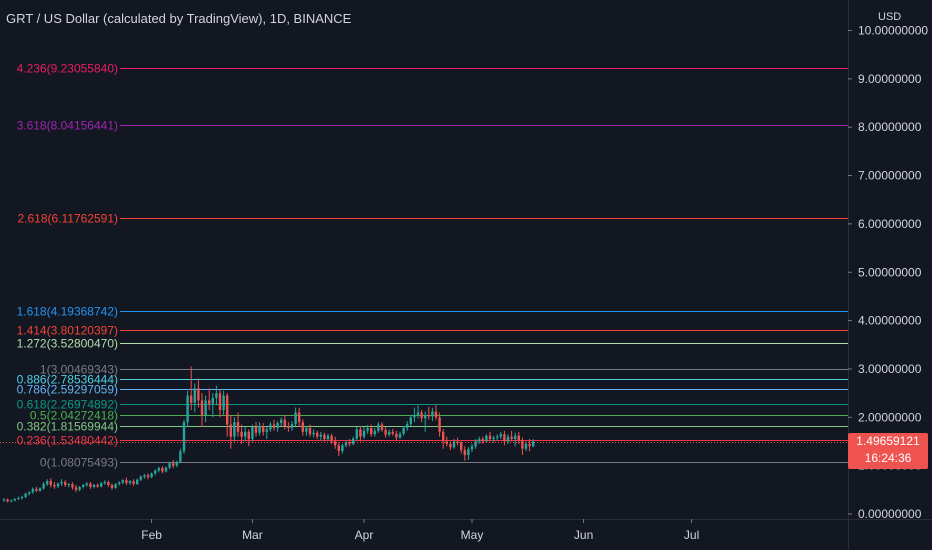  What do you see at coordinates (472, 535) in the screenshot?
I see `time-tick-label: May` at bounding box center [472, 535].